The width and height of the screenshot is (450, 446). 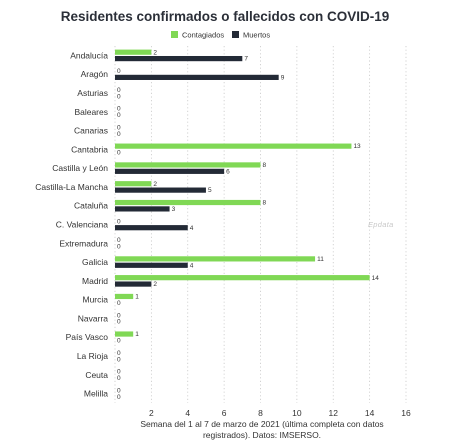 What do you see at coordinates (320, 259) in the screenshot?
I see `data-label: 11` at bounding box center [320, 259].